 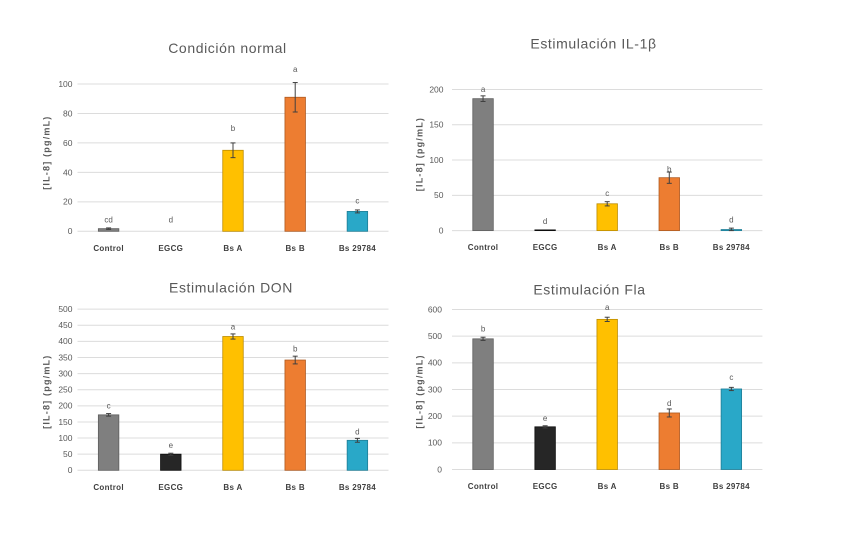 What do you see at coordinates (65, 390) in the screenshot?
I see `svg-text: 250` at bounding box center [65, 390].